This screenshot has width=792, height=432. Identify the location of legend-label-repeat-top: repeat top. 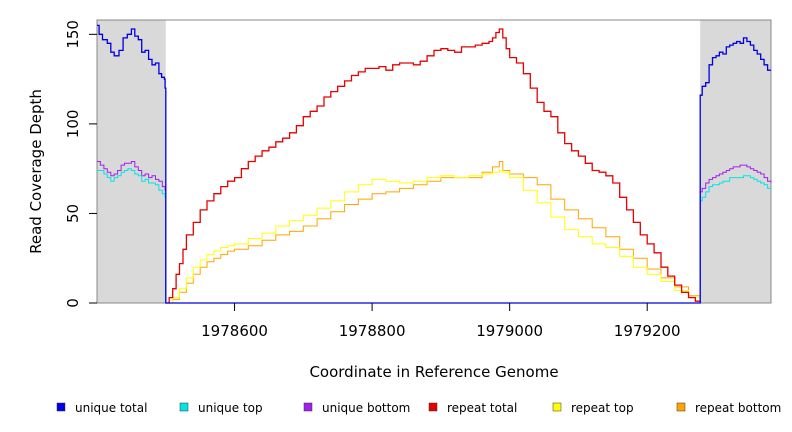
(602, 408).